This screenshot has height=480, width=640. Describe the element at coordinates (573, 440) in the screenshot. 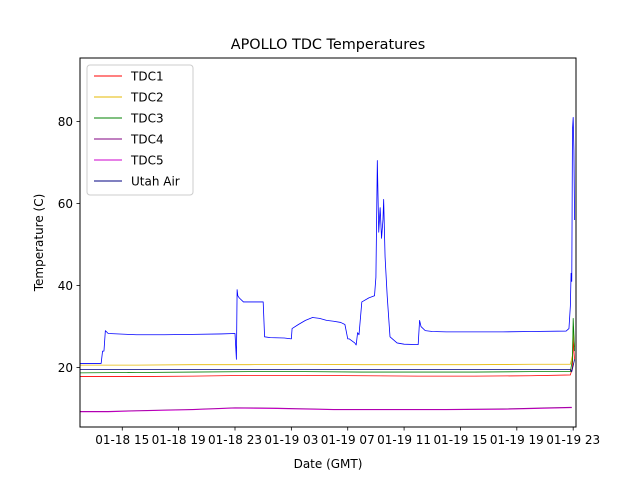

I see `x-tick-label: 01-19 23` at that location.